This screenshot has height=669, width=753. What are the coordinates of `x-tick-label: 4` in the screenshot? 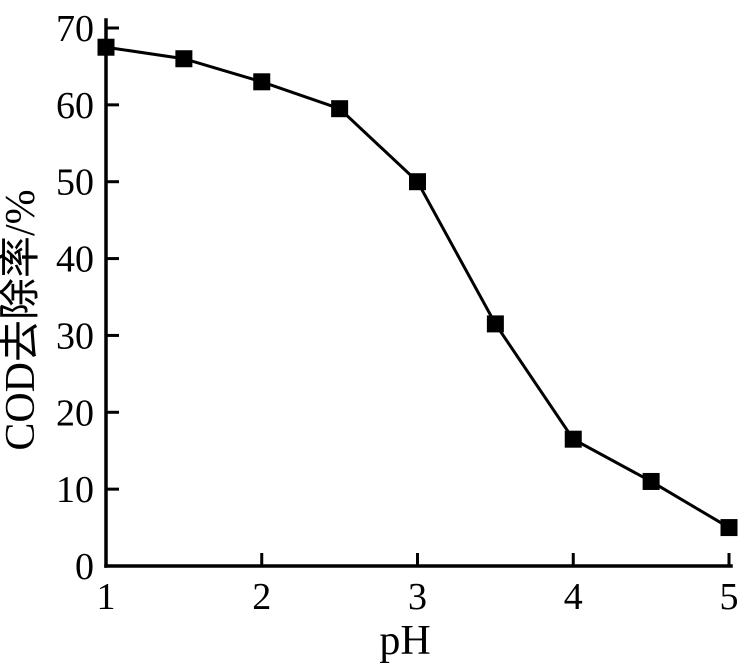 It's located at (573, 597).